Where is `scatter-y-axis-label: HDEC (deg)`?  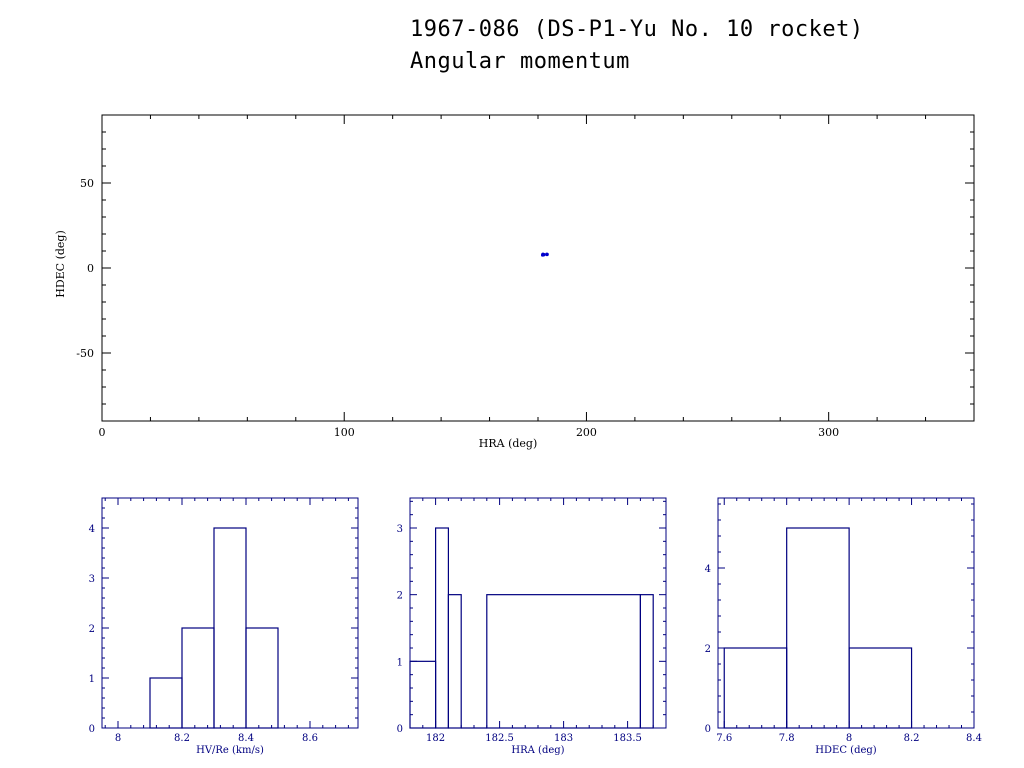
scatter-y-axis-label: HDEC (deg) is located at coordinates (60, 264).